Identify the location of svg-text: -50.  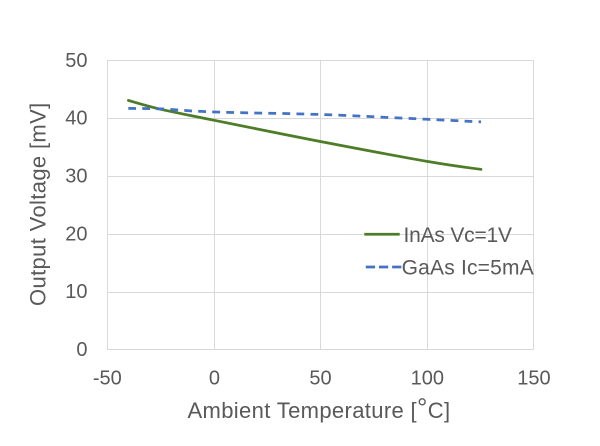
(107, 379).